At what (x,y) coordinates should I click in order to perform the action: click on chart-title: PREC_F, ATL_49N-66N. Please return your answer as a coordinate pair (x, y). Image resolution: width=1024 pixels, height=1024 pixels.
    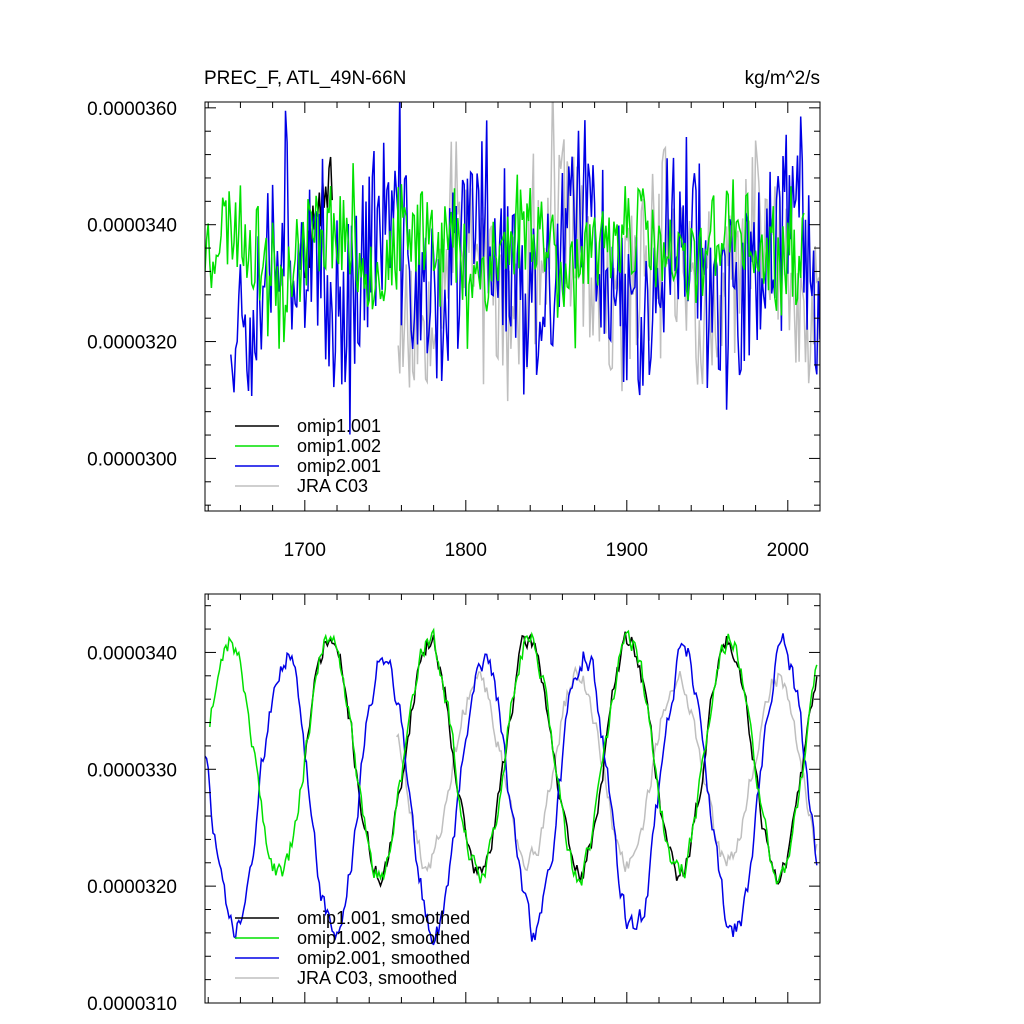
    Looking at the image, I should click on (305, 78).